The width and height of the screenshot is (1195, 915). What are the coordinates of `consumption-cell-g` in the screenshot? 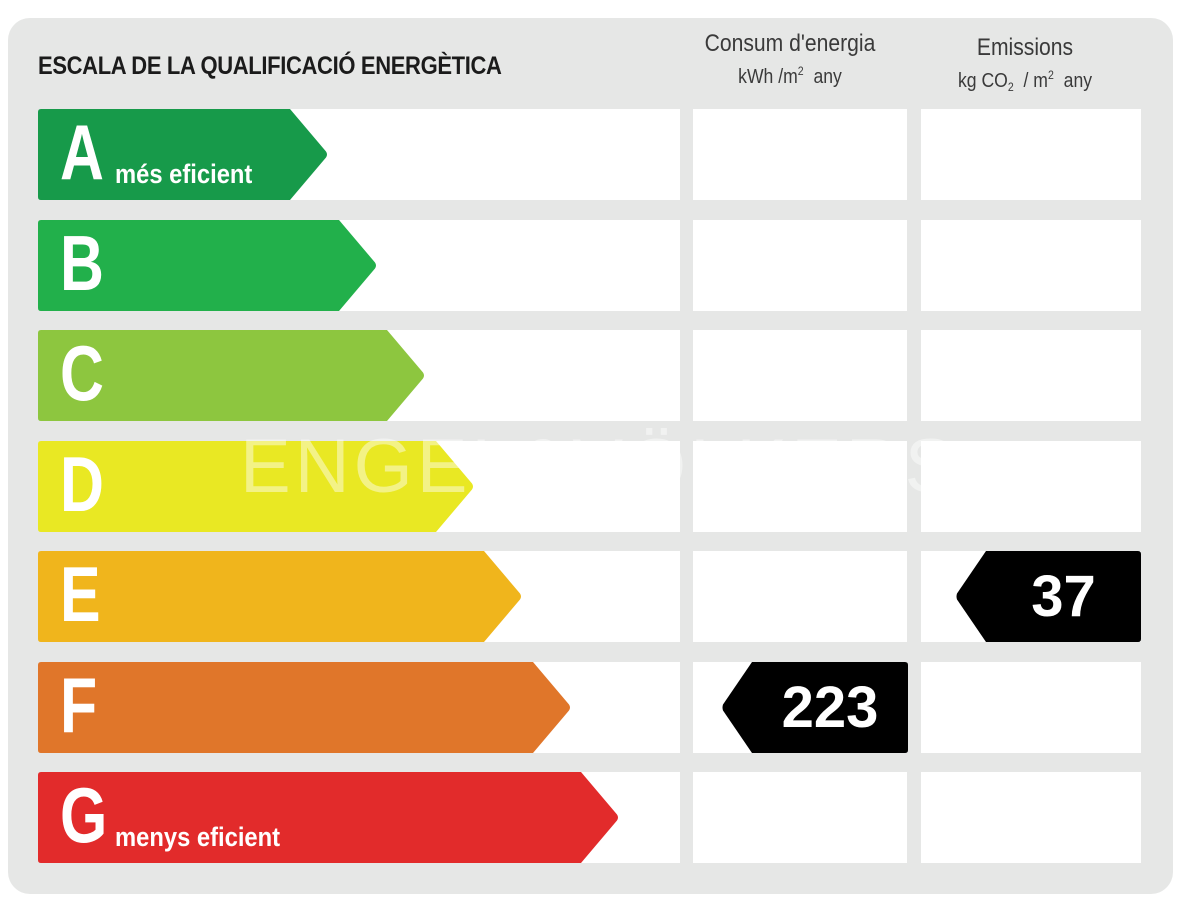 It's located at (800, 817).